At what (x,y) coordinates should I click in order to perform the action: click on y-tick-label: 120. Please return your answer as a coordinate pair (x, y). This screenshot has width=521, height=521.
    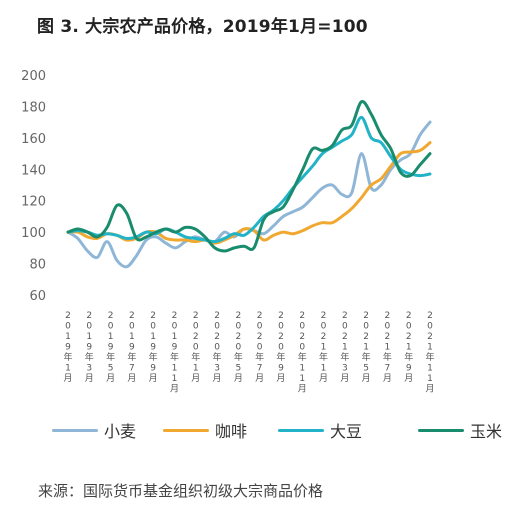
    Looking at the image, I should click on (33, 202).